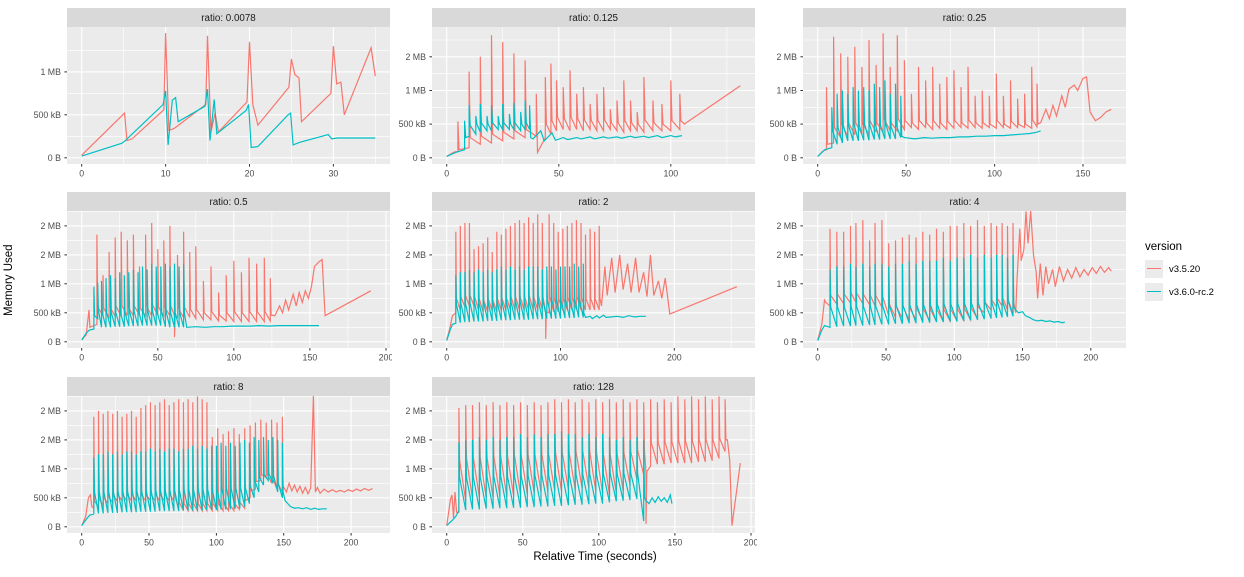 This screenshot has width=1244, height=577. Describe the element at coordinates (594, 18) in the screenshot. I see `svg-text: ratio: 0.125` at that location.